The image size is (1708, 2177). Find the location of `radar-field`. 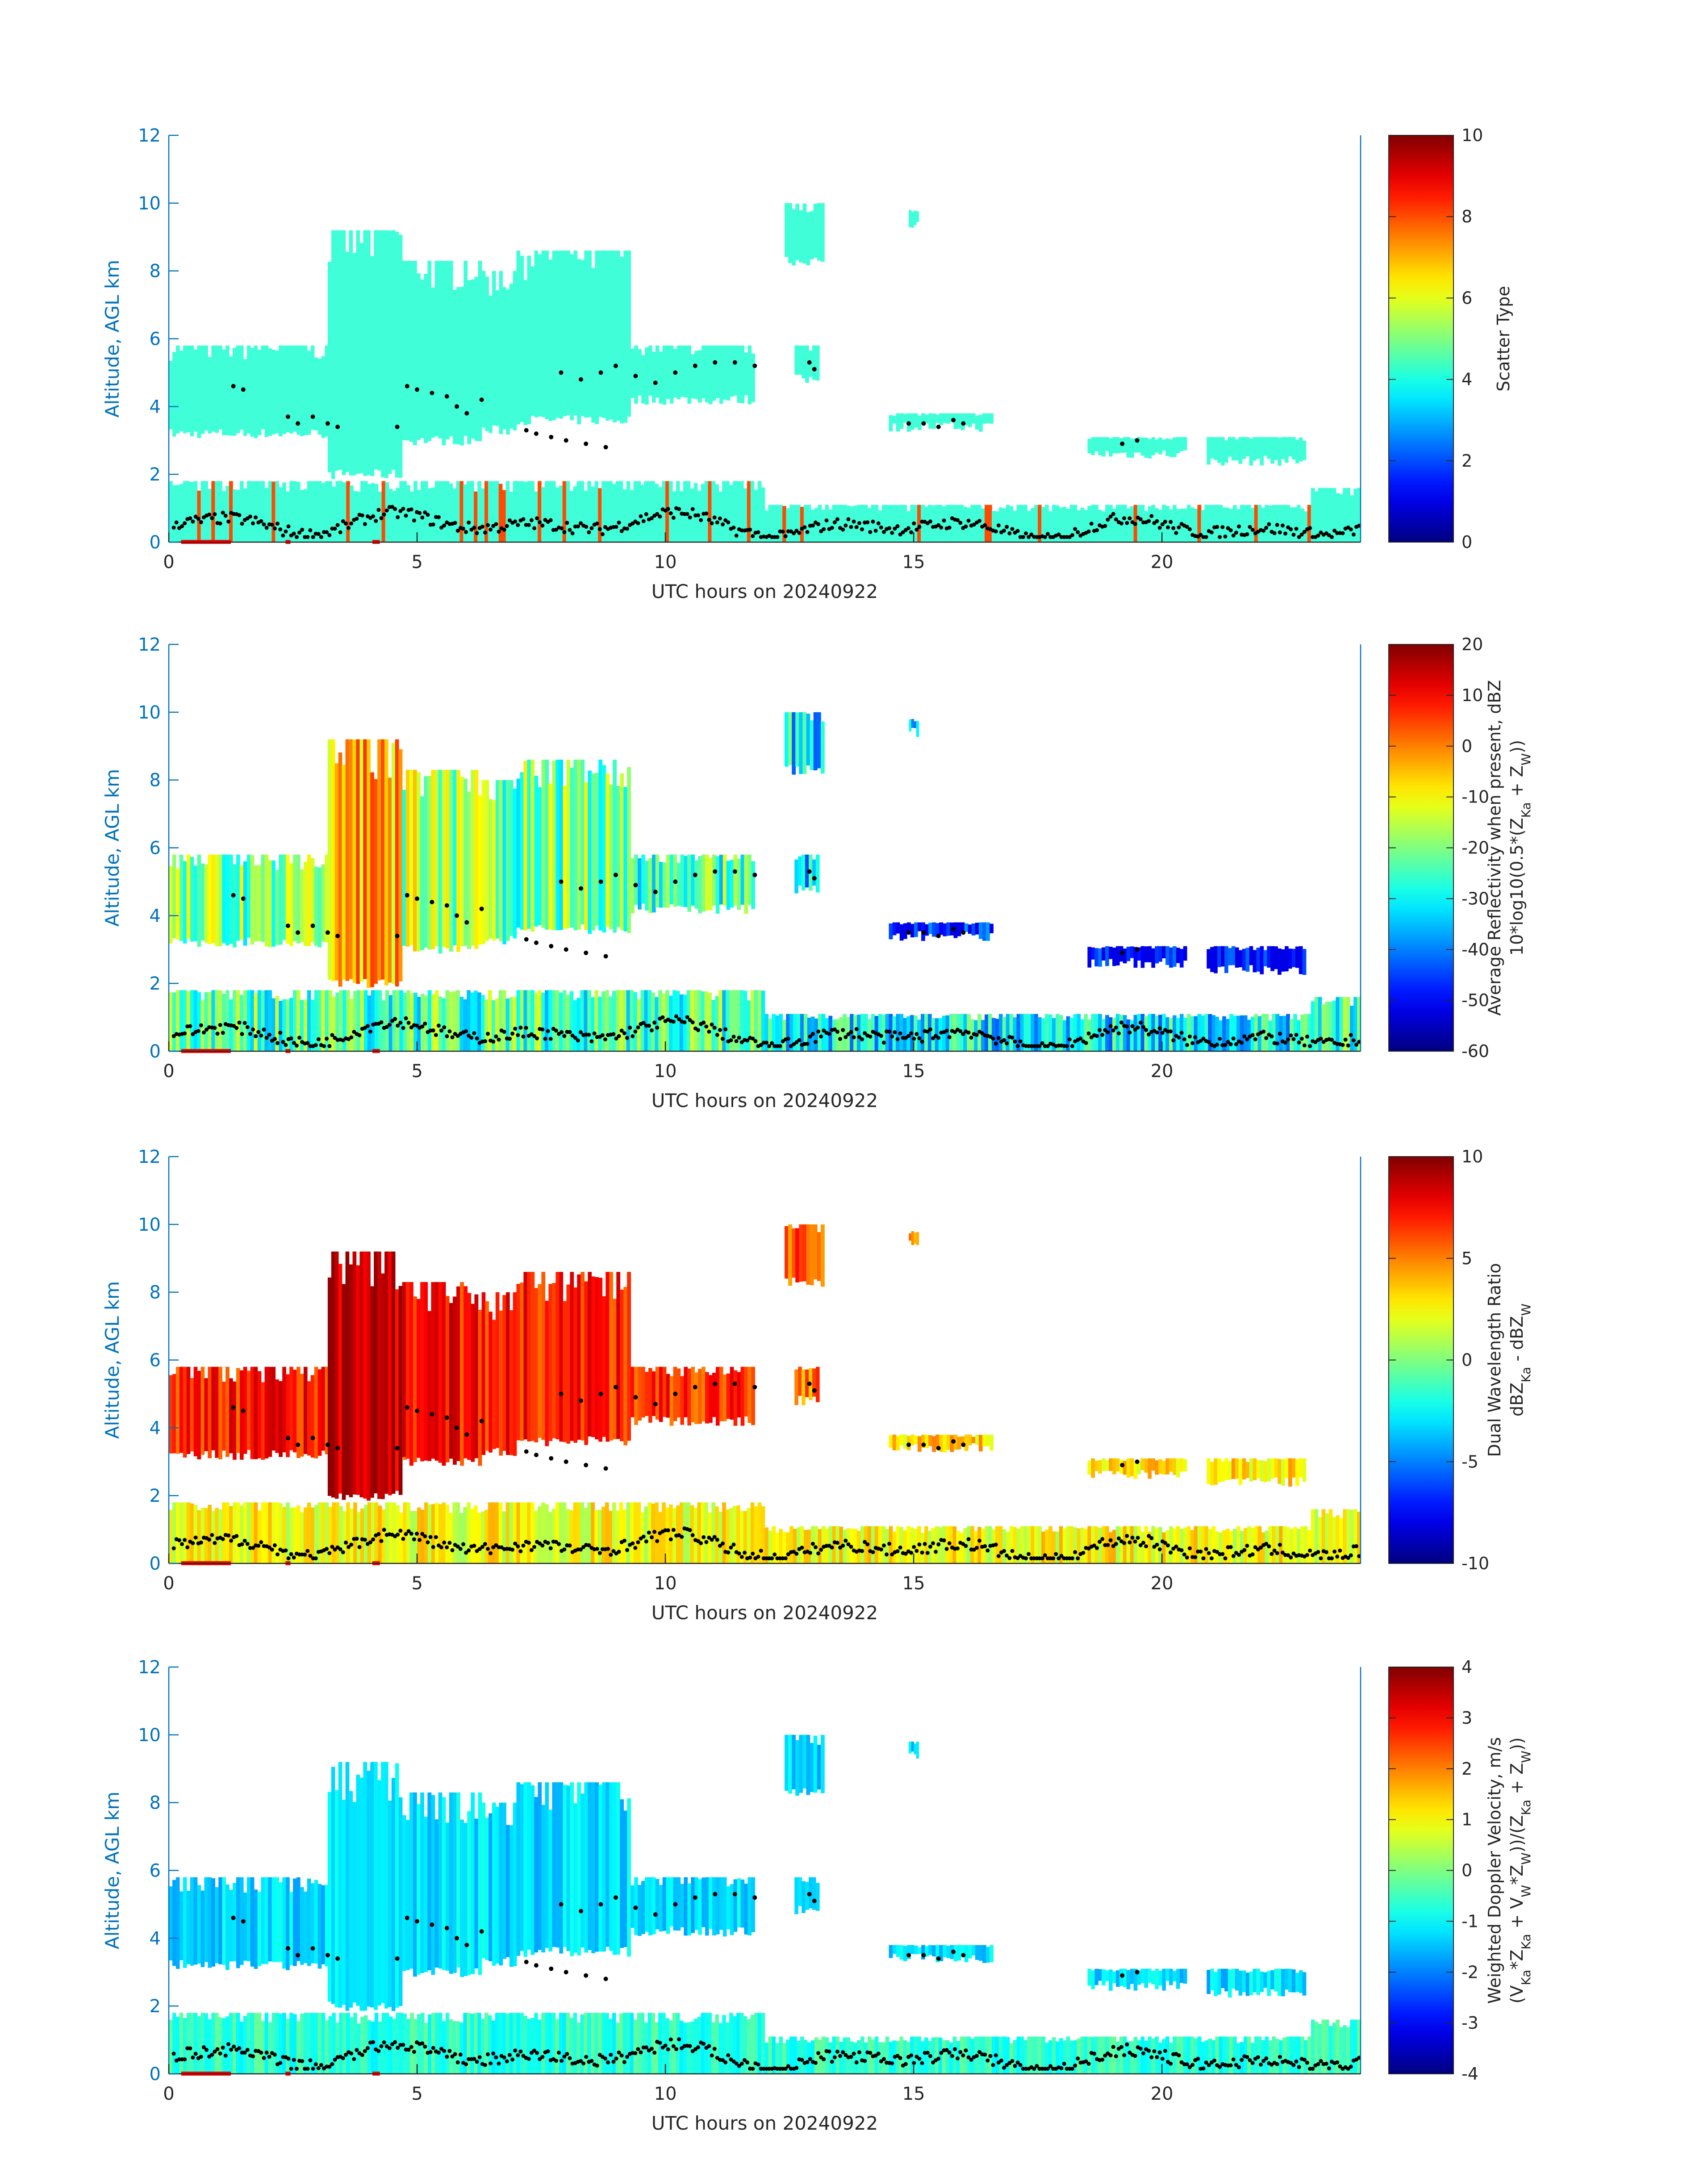

radar-field is located at coordinates (765, 1393).